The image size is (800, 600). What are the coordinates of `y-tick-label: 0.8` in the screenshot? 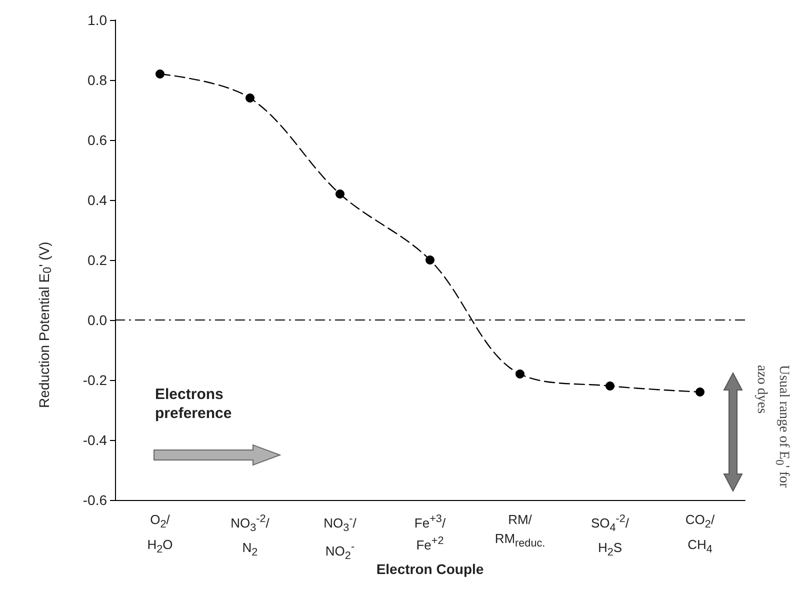 It's located at (98, 80).